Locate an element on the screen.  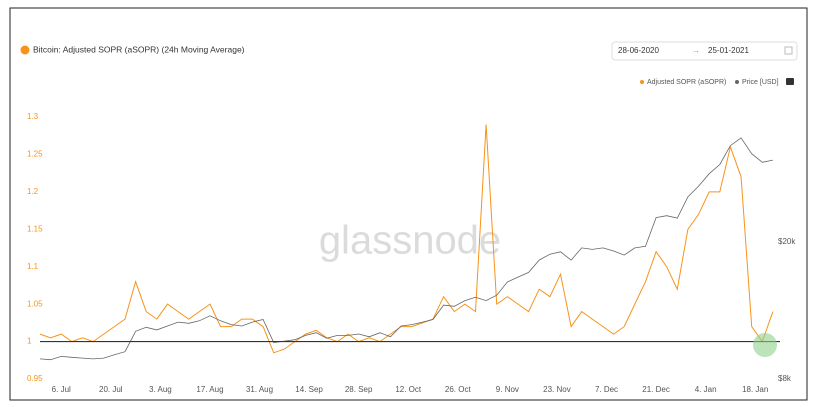
x-tick-label: 4. Jan is located at coordinates (706, 389).